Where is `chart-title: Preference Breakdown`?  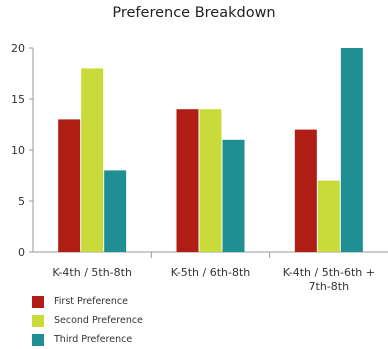 chart-title: Preference Breakdown is located at coordinates (194, 13).